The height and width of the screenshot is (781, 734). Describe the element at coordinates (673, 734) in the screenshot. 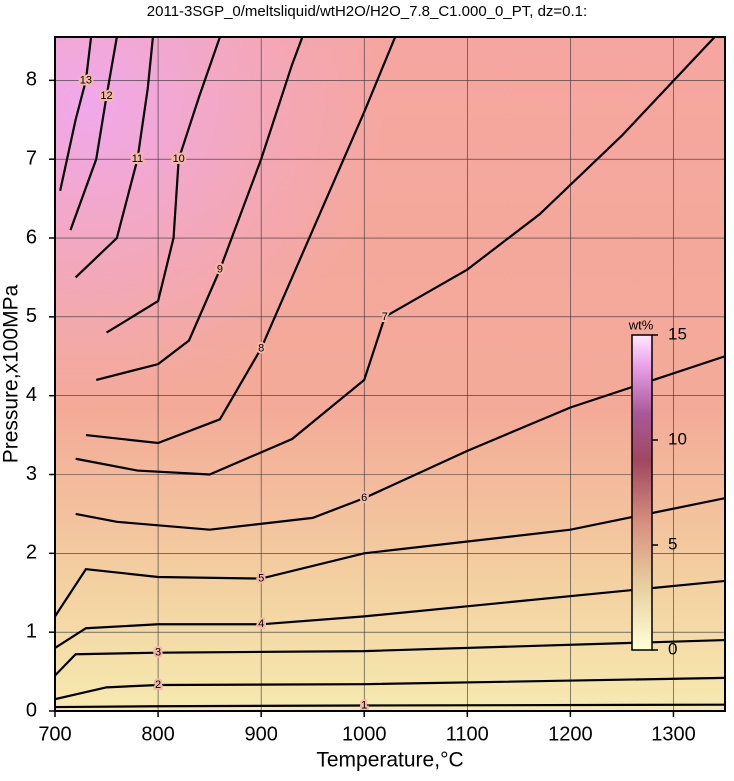

I see `x-tick-label: 1300` at that location.